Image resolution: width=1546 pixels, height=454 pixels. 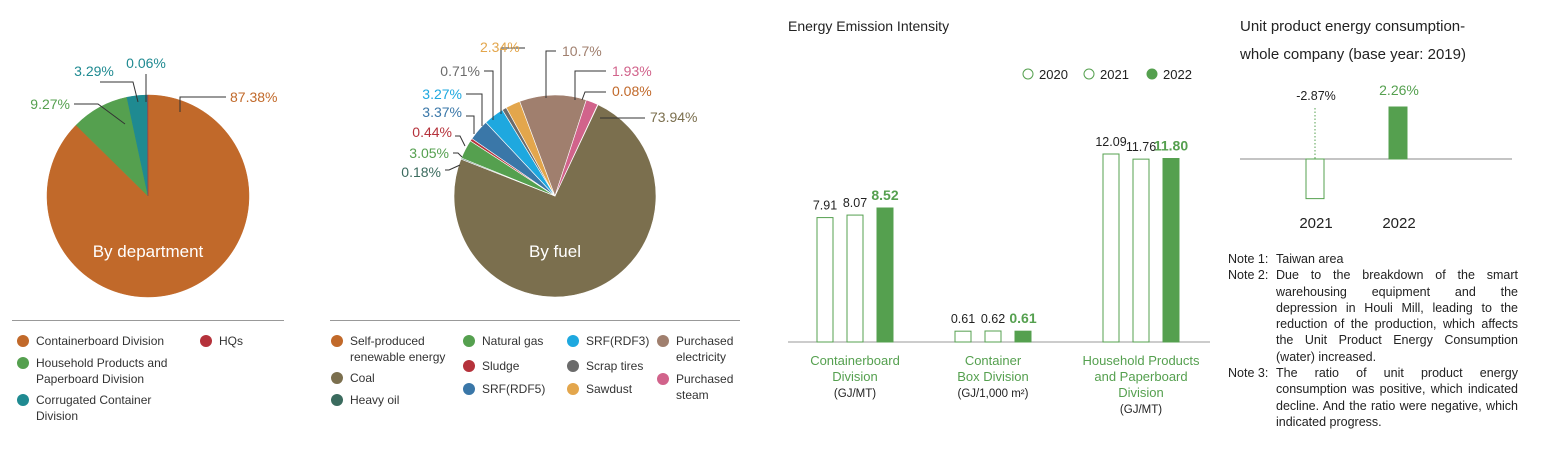 I want to click on legend-label: Self-produced renewable energy, so click(x=398, y=349).